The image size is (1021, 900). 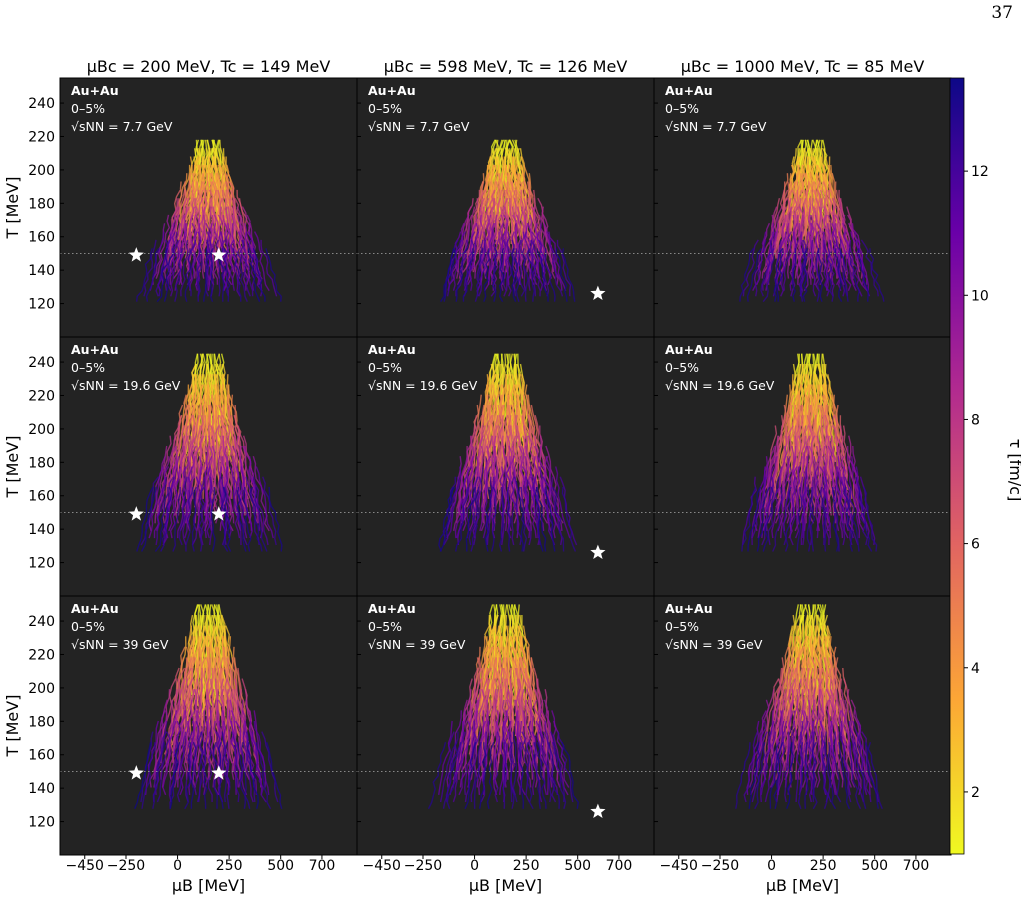 I want to click on y-tick-label: 180, so click(x=41, y=463).